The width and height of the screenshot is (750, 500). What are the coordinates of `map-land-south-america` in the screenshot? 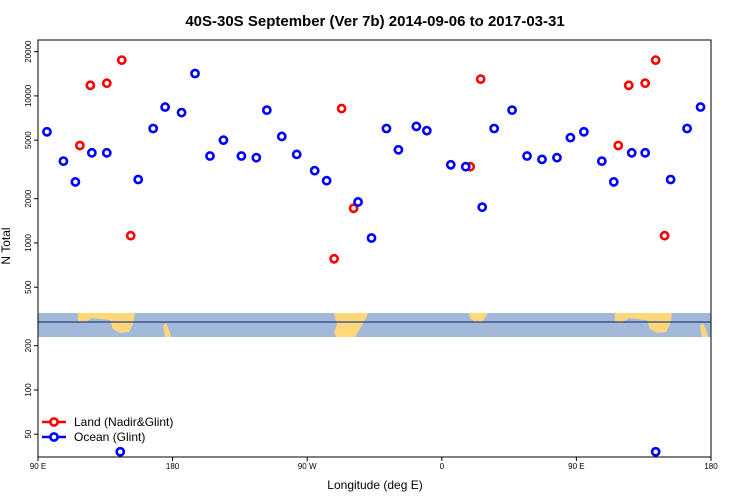 It's located at (351, 325).